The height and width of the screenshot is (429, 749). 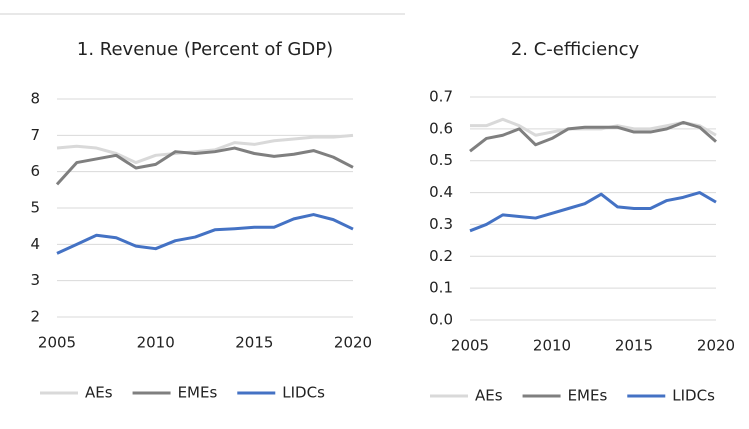 What do you see at coordinates (35, 135) in the screenshot?
I see `y-tick-label: 7` at bounding box center [35, 135].